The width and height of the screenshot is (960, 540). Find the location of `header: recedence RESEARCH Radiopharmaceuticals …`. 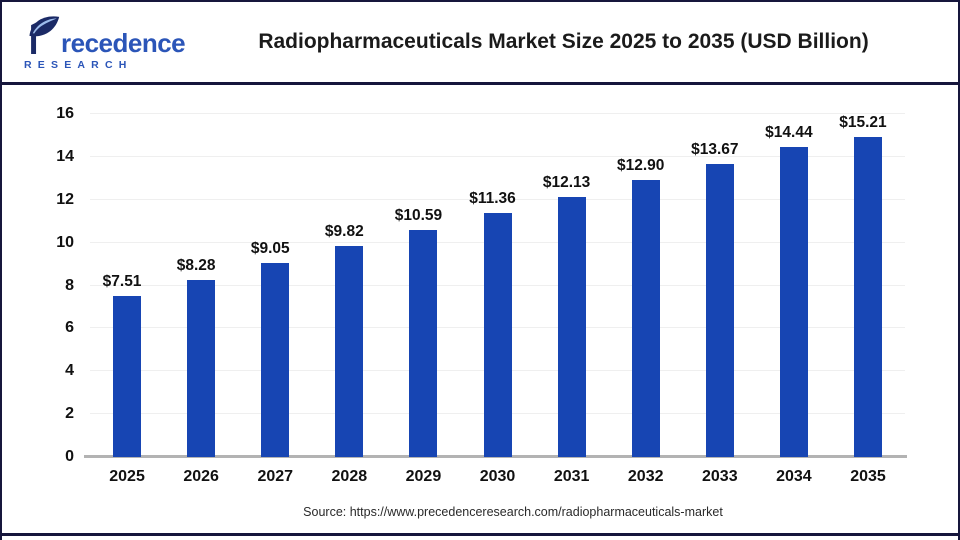

header: recedence RESEARCH Radiopharmaceuticals … is located at coordinates (480, 42).